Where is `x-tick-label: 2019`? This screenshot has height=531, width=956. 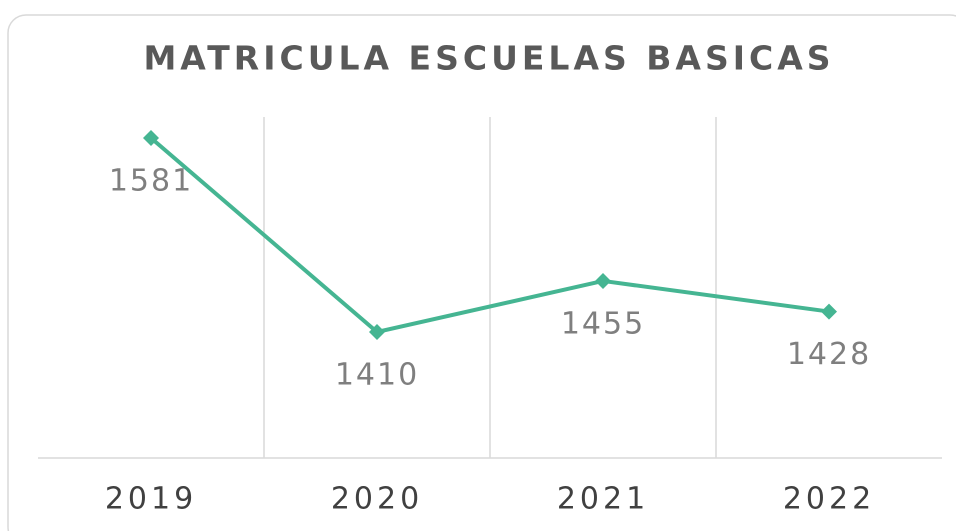
x-tick-label: 2019 is located at coordinates (151, 499).